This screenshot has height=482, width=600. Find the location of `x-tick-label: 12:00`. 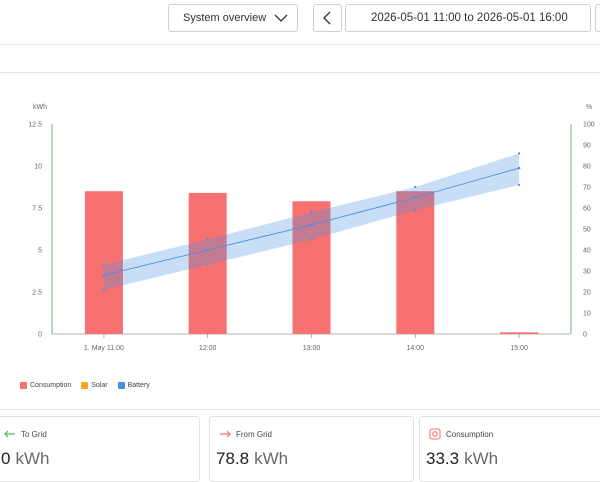

x-tick-label: 12:00 is located at coordinates (208, 348).